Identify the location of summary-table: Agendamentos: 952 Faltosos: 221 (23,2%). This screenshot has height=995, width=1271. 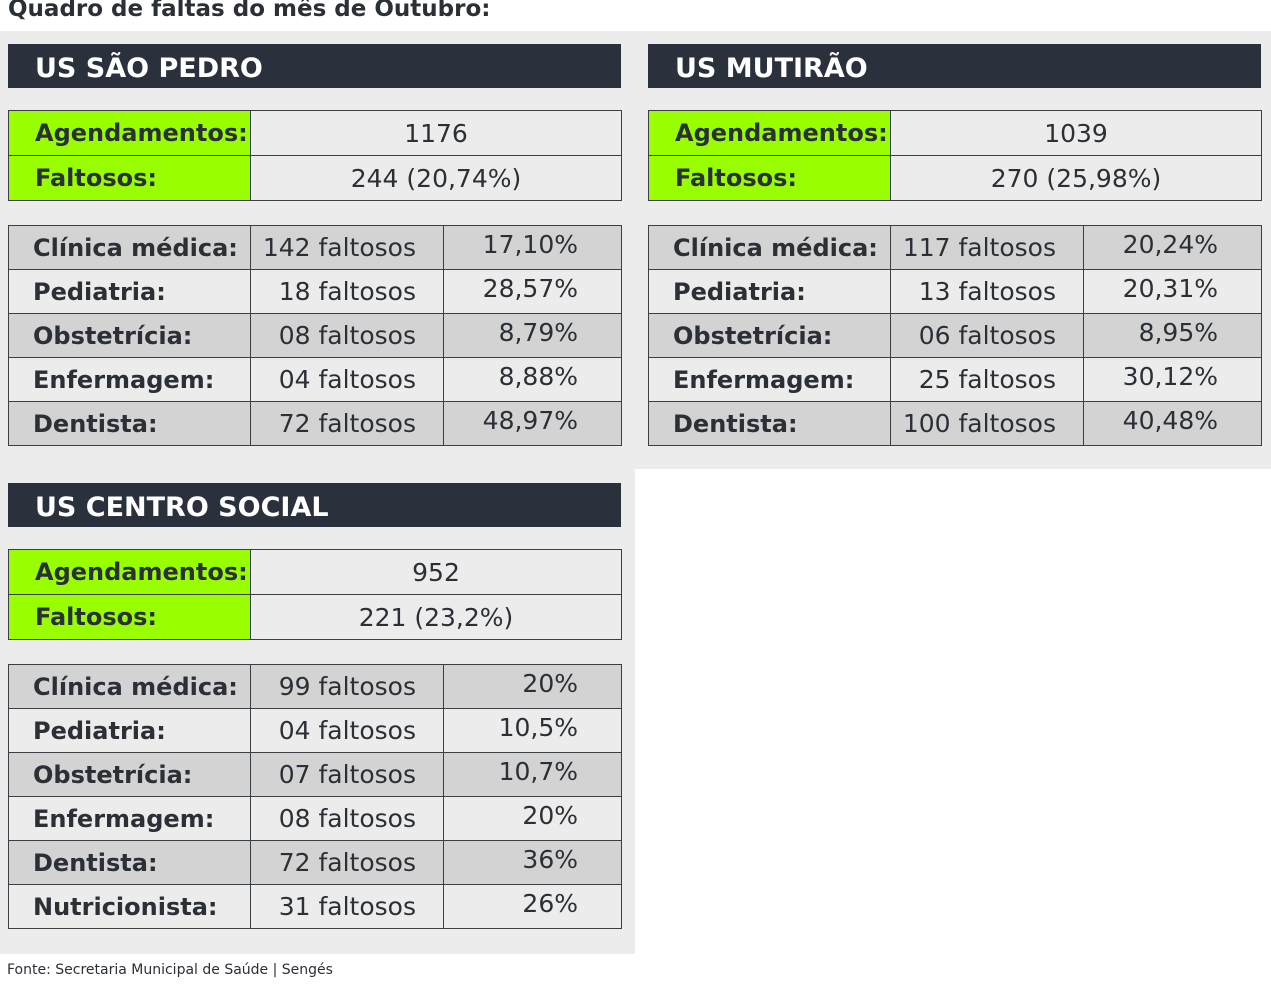
(315, 594).